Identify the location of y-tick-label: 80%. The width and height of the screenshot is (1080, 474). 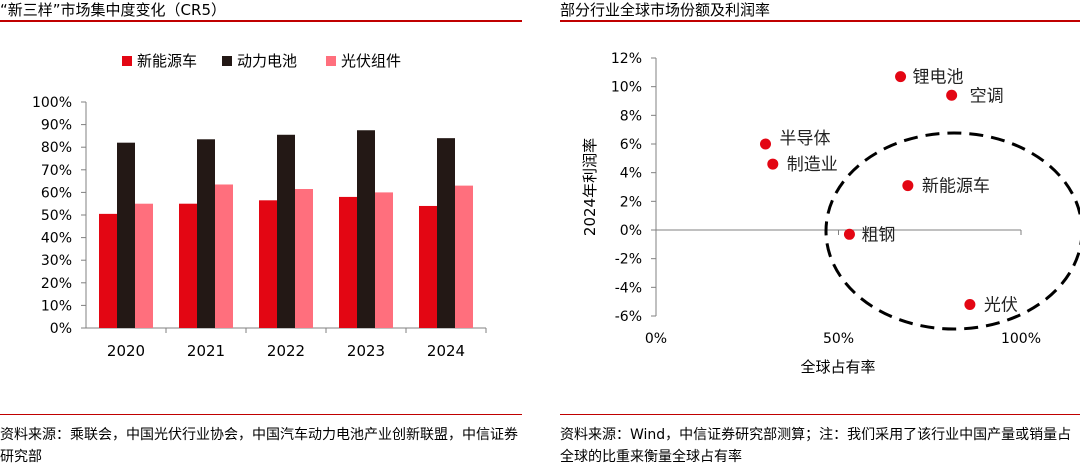
(56, 148).